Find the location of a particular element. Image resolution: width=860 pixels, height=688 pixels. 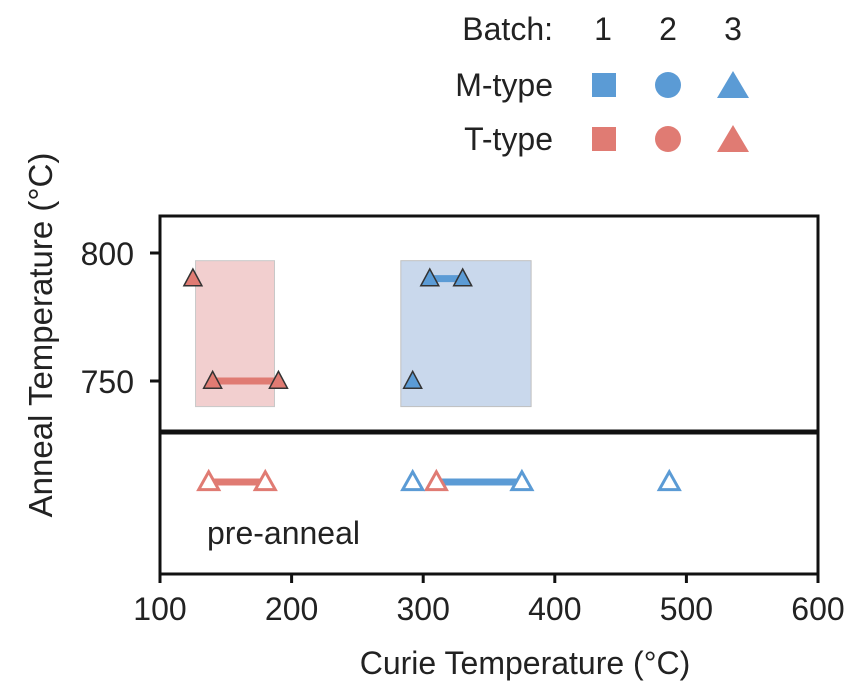

legend-batch-label: Batch: is located at coordinates (507, 29).